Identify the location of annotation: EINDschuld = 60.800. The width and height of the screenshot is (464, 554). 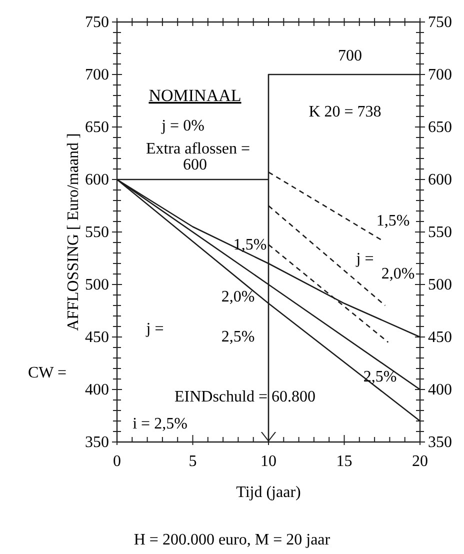
(245, 397).